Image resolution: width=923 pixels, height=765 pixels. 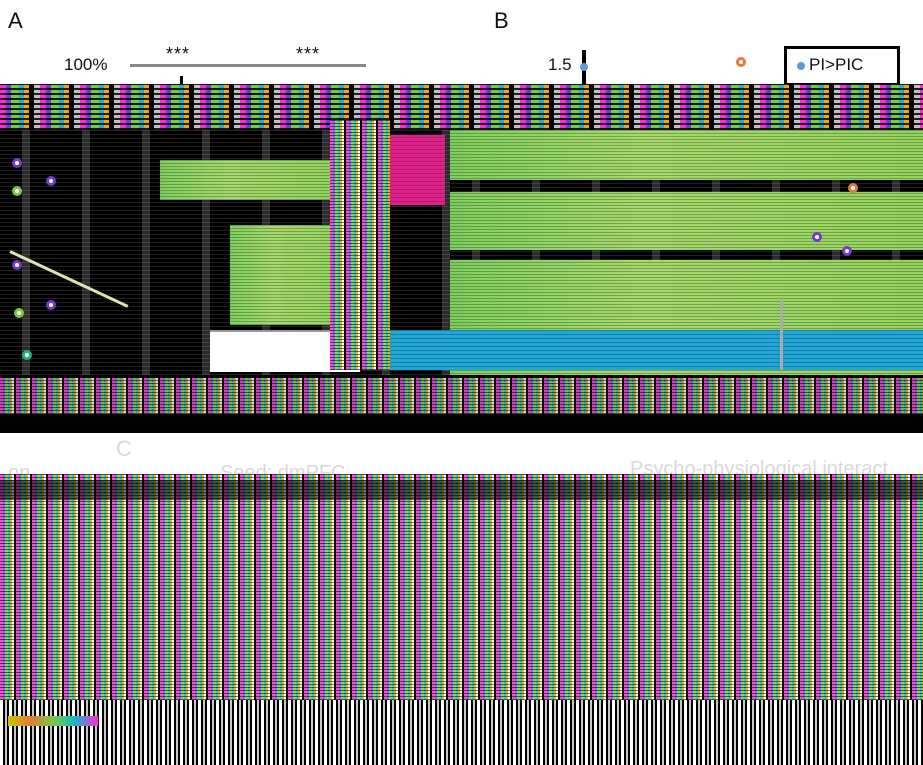 I want to click on legend-dot-icon, so click(x=801, y=65).